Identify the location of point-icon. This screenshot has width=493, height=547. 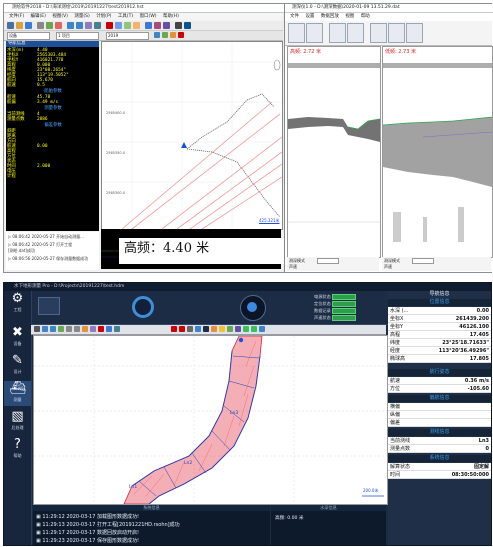
(117, 329).